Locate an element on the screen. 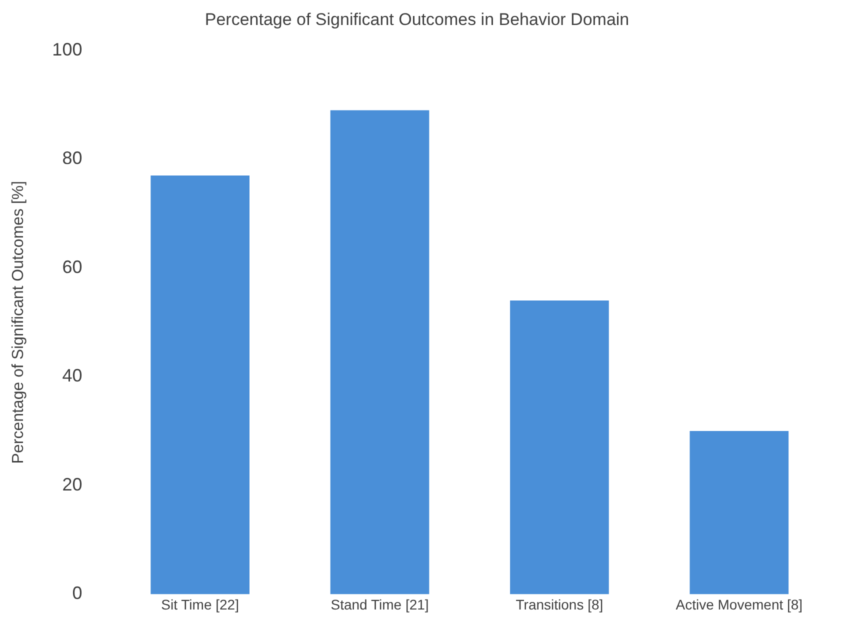 This screenshot has height=625, width=849. x-tick-label: Transitions [8] is located at coordinates (560, 604).